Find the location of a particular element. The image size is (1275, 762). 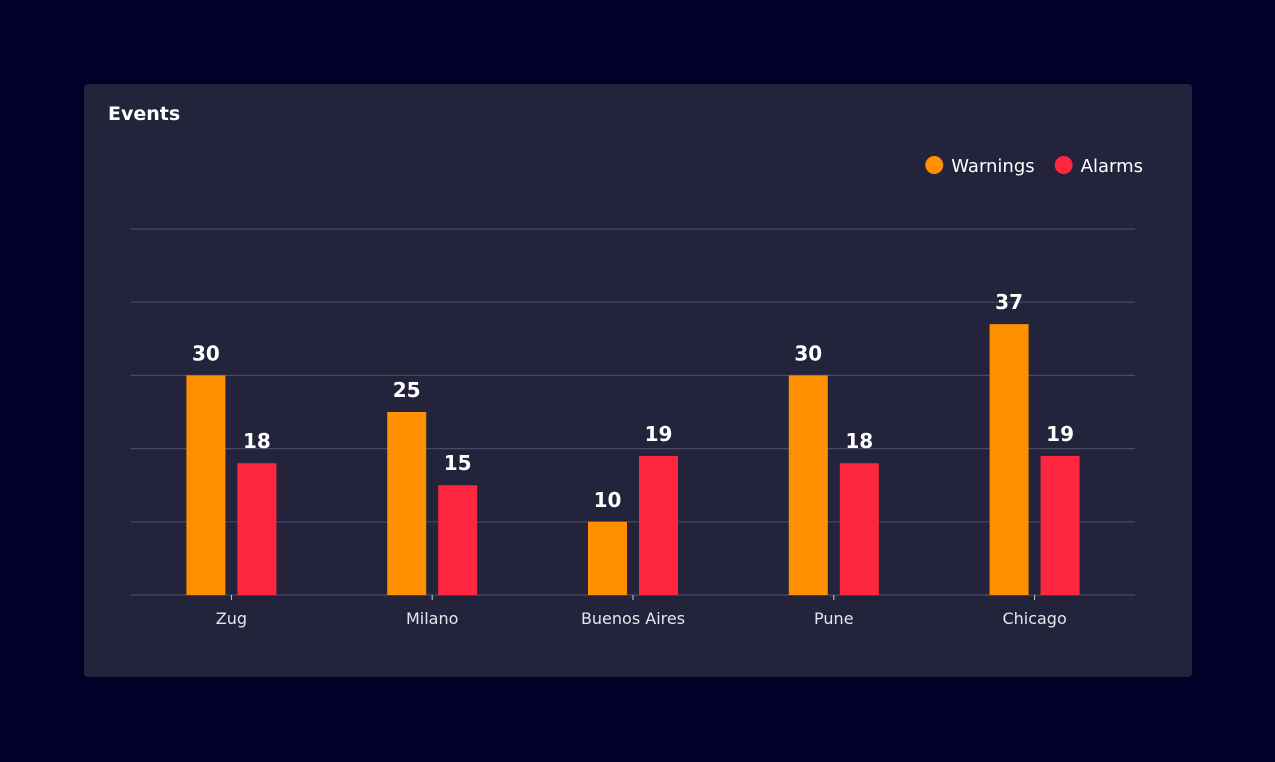

data-label: 15 is located at coordinates (458, 463).